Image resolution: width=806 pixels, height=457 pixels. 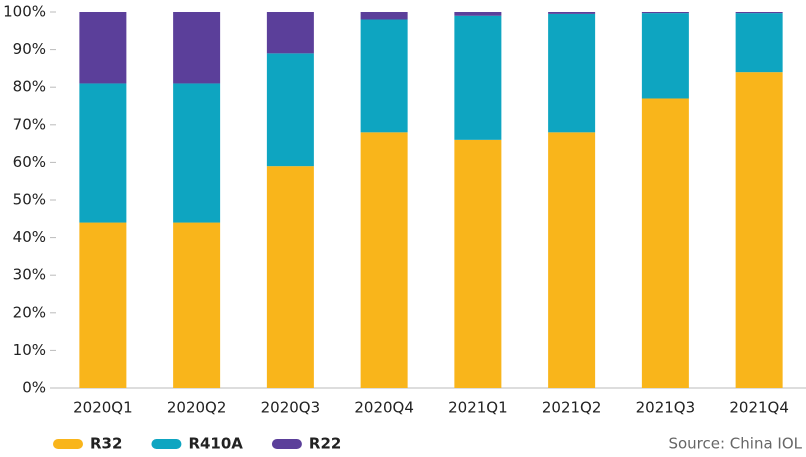 I want to click on y-tick-label: 50%, so click(x=29, y=200).